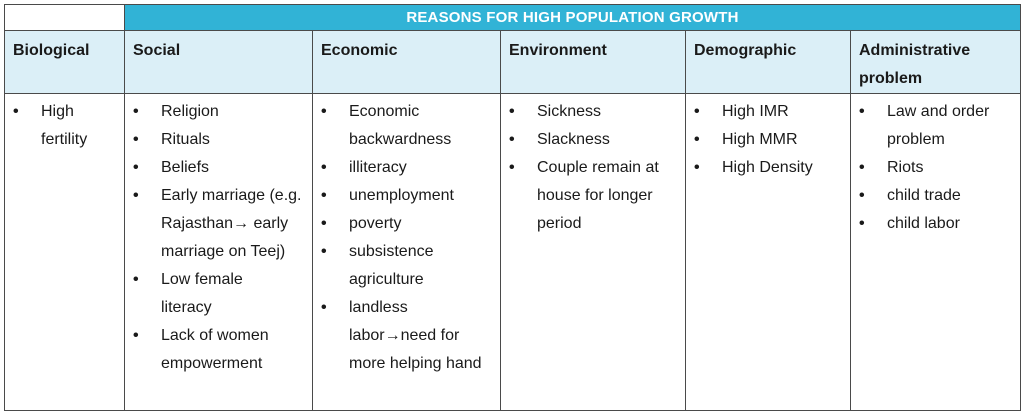 The height and width of the screenshot is (416, 1024). What do you see at coordinates (770, 112) in the screenshot?
I see `list-item: High IMR` at bounding box center [770, 112].